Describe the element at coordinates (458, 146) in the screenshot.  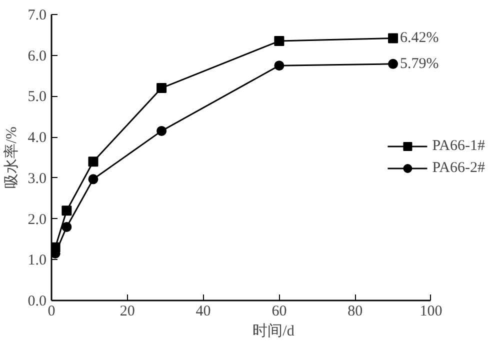
I see `legend-label: PA66-1#` at that location.